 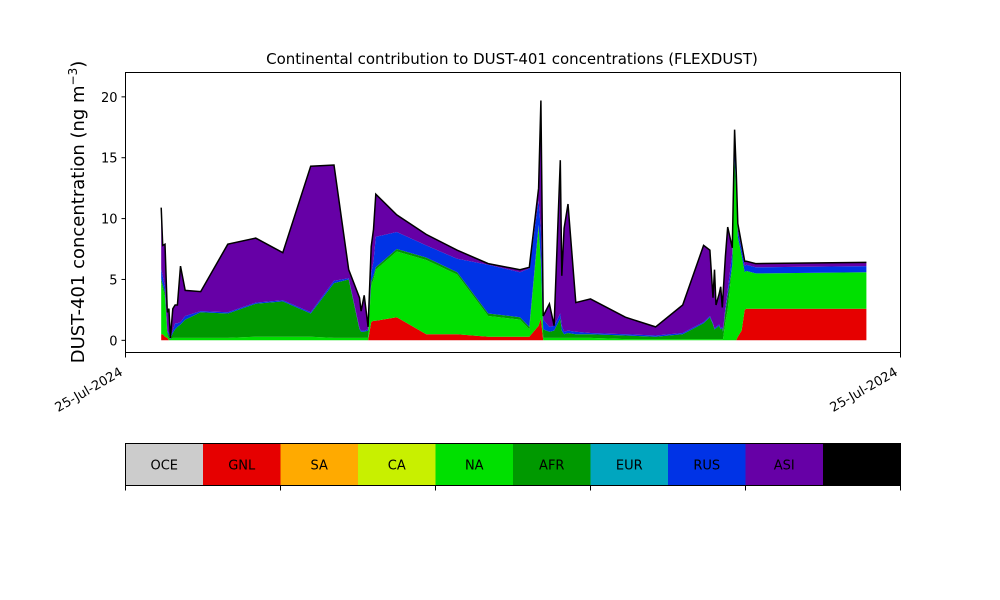 What do you see at coordinates (113, 280) in the screenshot?
I see `y-tick-label: 5` at bounding box center [113, 280].